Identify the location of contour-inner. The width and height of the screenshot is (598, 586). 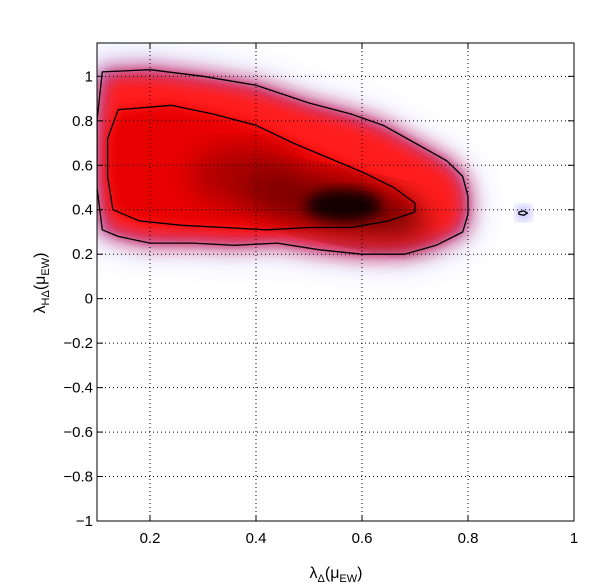
(261, 167).